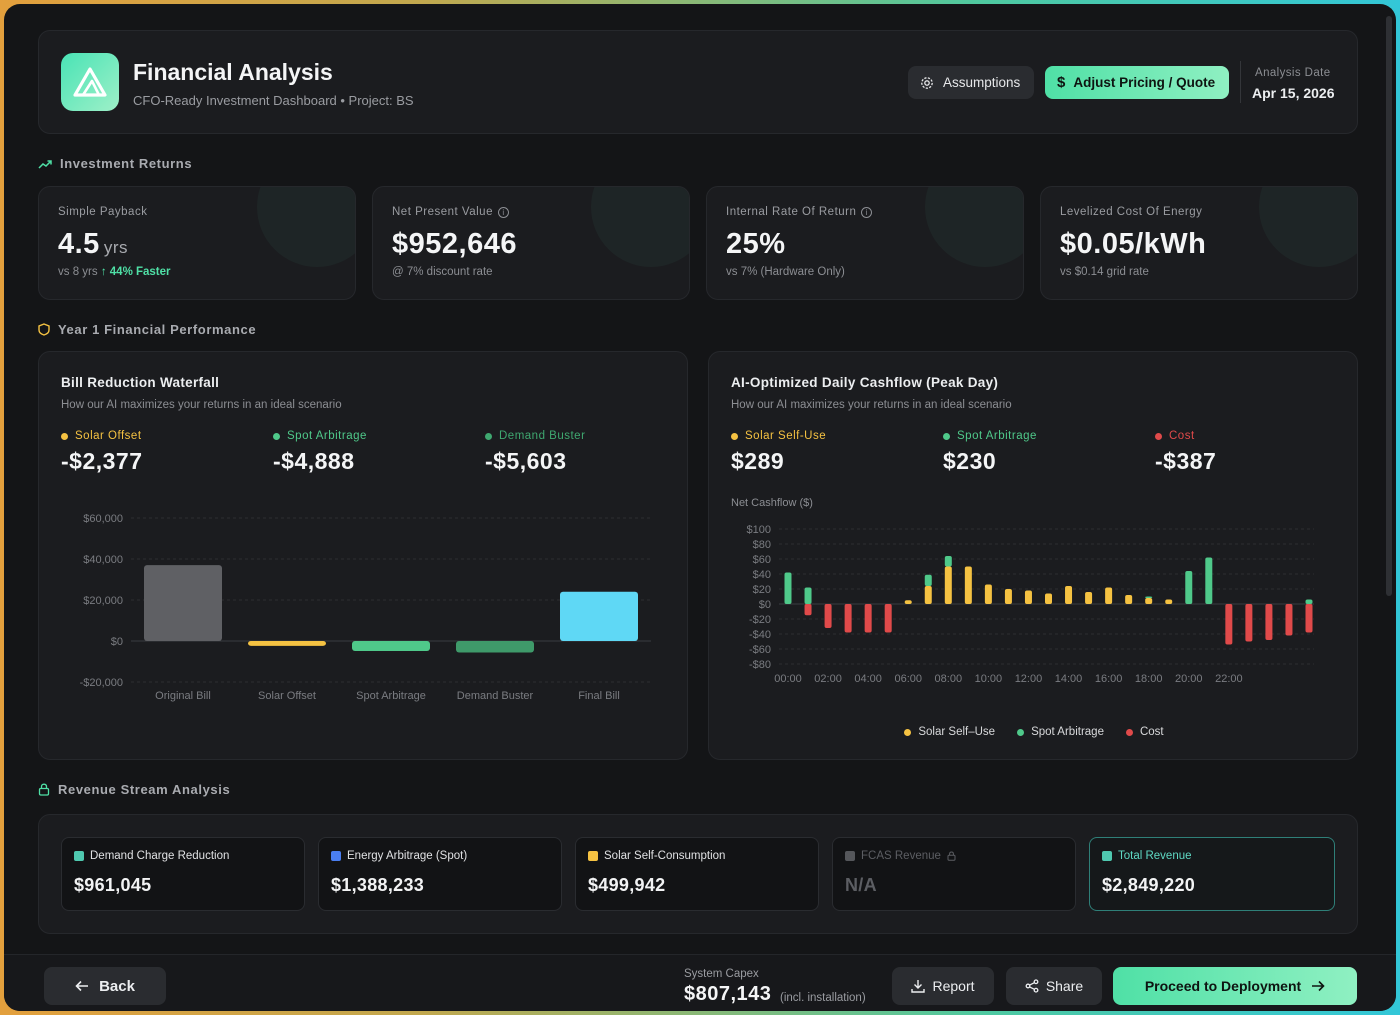 The width and height of the screenshot is (1400, 1015). What do you see at coordinates (378, 885) in the screenshot?
I see `revenue-value: $1,388,233` at bounding box center [378, 885].